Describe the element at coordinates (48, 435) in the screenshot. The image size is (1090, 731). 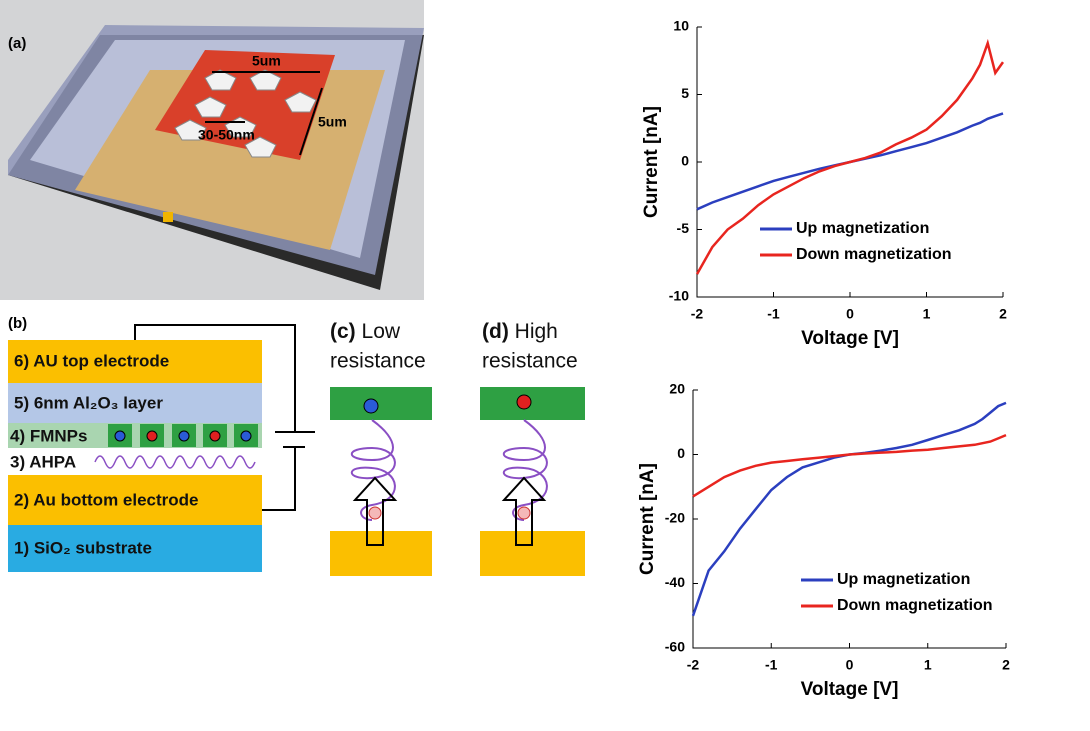
I see `layer-label: 4) FMNPs` at that location.